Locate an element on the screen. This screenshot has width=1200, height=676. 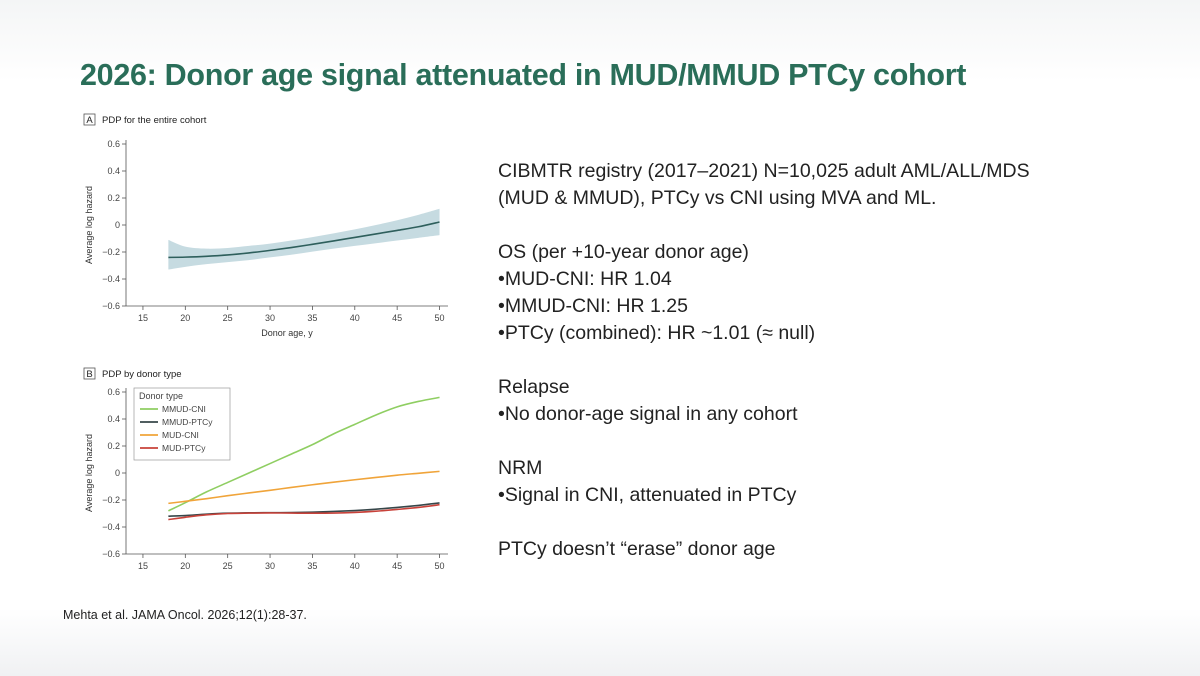
series-line-mud-cni is located at coordinates (304, 487).